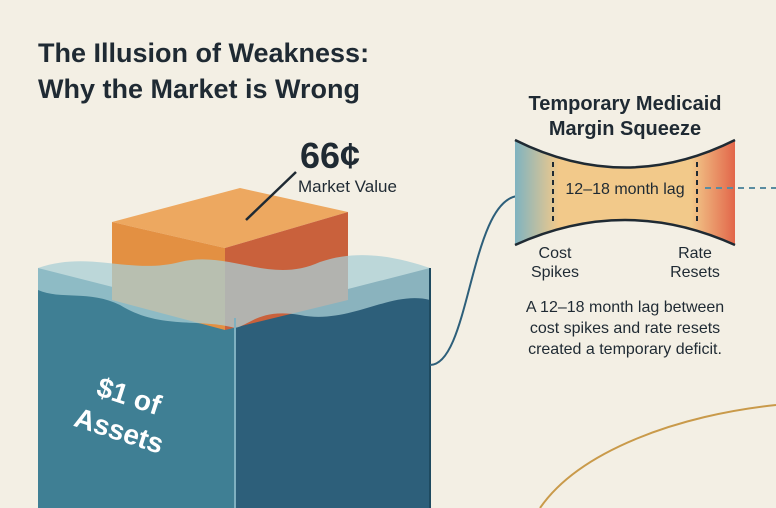 The image size is (776, 508). I want to click on water-surface, so click(234, 291).